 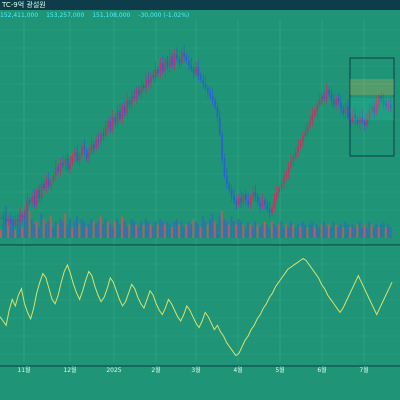 I want to click on chart-title: TC-9억 광설원, so click(x=24, y=5).